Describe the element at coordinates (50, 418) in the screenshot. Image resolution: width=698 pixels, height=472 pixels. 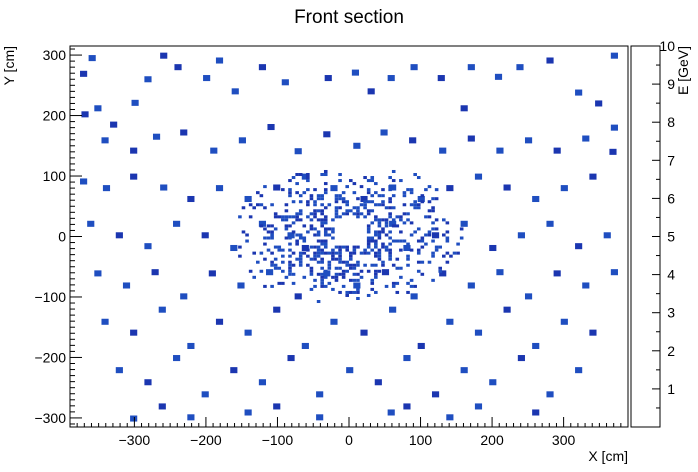
I see `y-tick-label: −300` at that location.